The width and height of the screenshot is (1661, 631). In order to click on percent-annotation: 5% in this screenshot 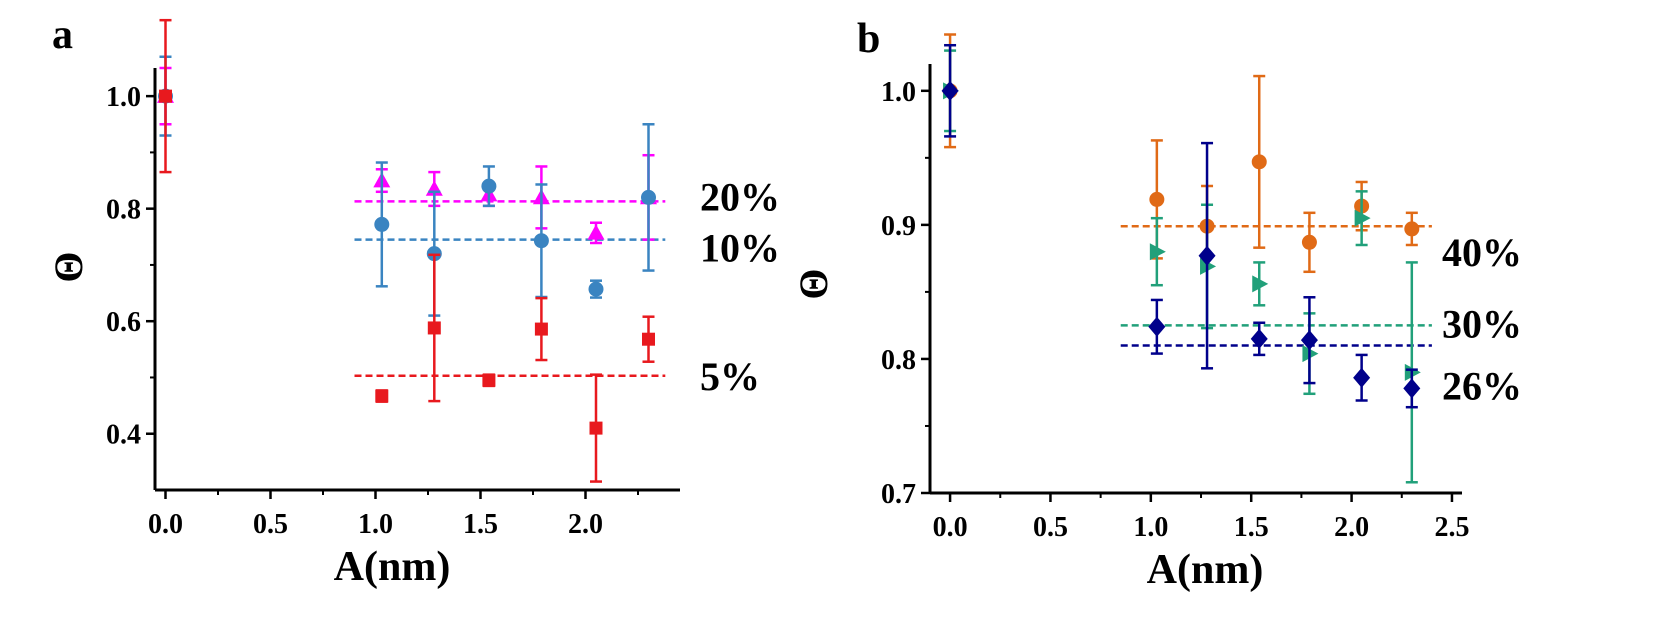, I will do `click(730, 376)`.